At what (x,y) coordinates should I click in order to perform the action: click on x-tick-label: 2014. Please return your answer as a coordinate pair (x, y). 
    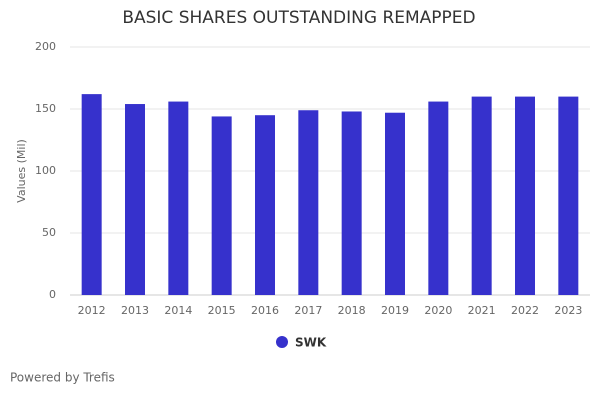
    Looking at the image, I should click on (178, 310).